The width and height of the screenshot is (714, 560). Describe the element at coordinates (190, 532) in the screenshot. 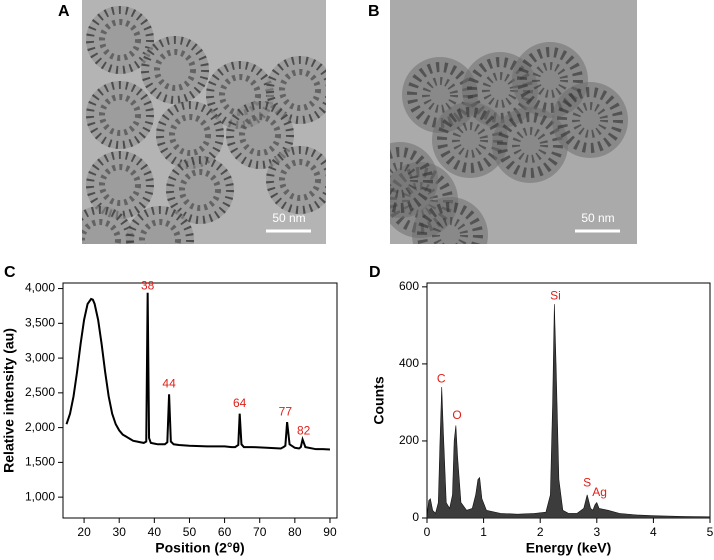

I see `x-tick-label: 50` at that location.